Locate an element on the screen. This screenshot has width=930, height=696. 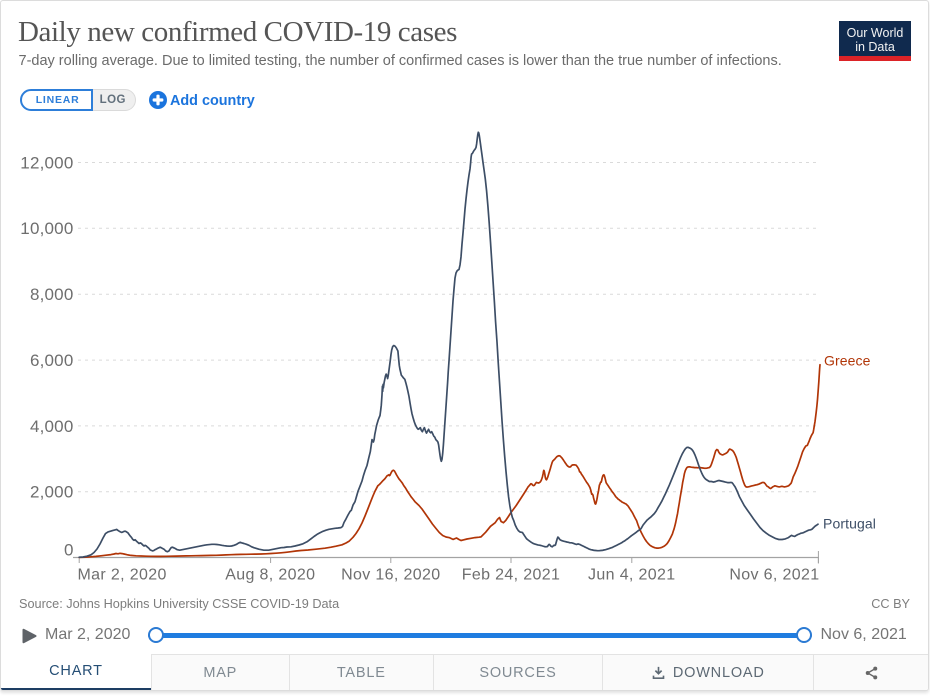
svg-text: Nov 6, 2021 is located at coordinates (774, 574).